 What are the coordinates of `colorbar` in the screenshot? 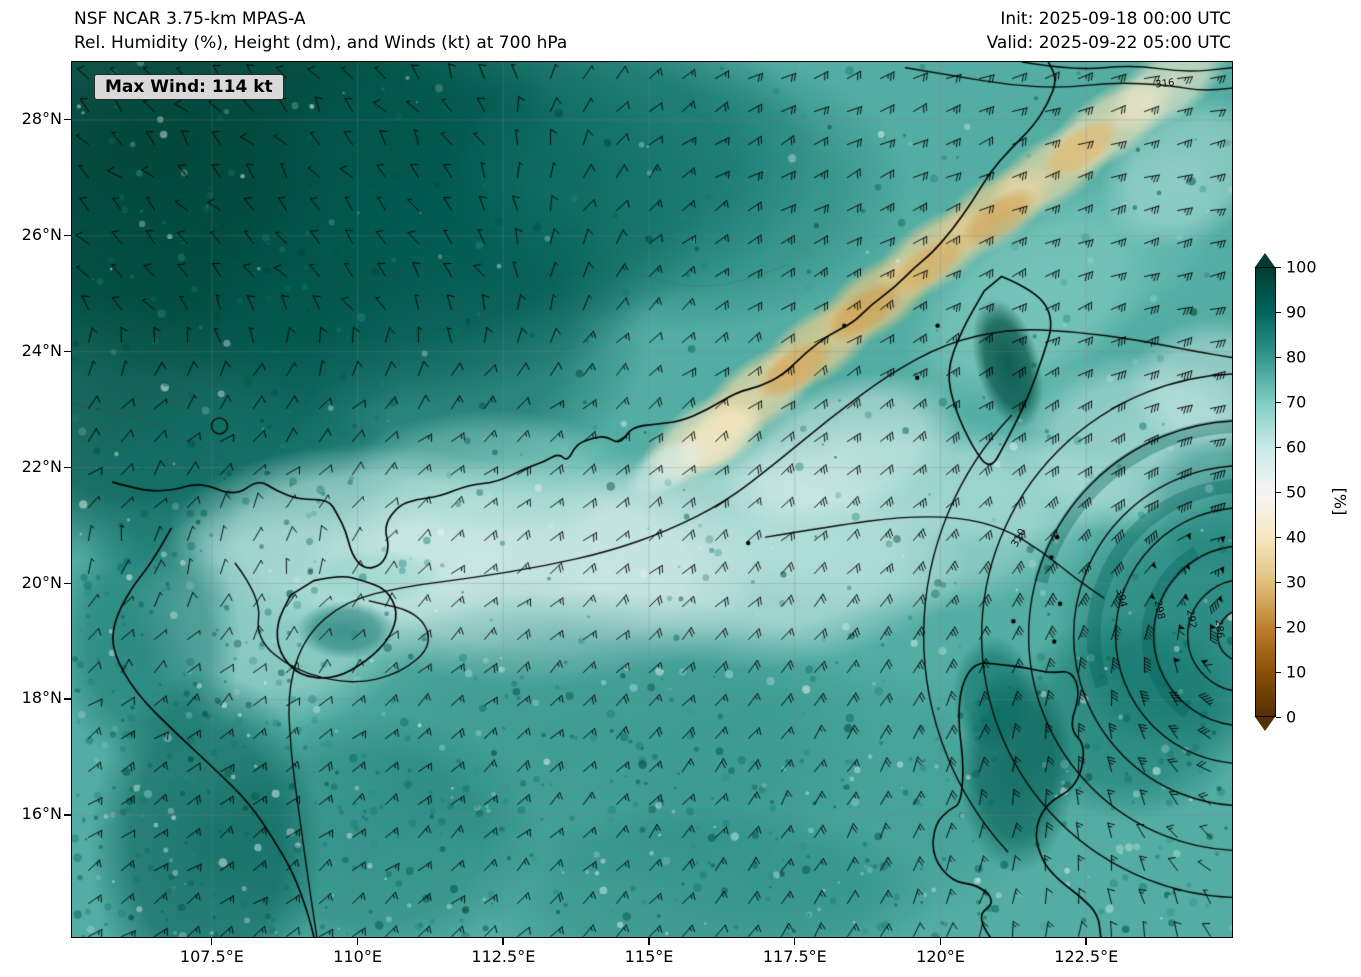 It's located at (1308, 493).